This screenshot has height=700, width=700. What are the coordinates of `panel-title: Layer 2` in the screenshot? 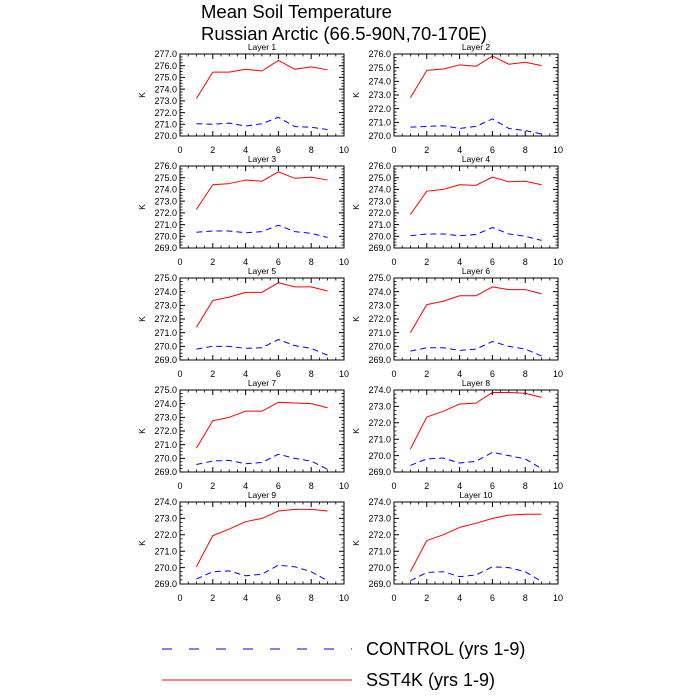 It's located at (476, 47).